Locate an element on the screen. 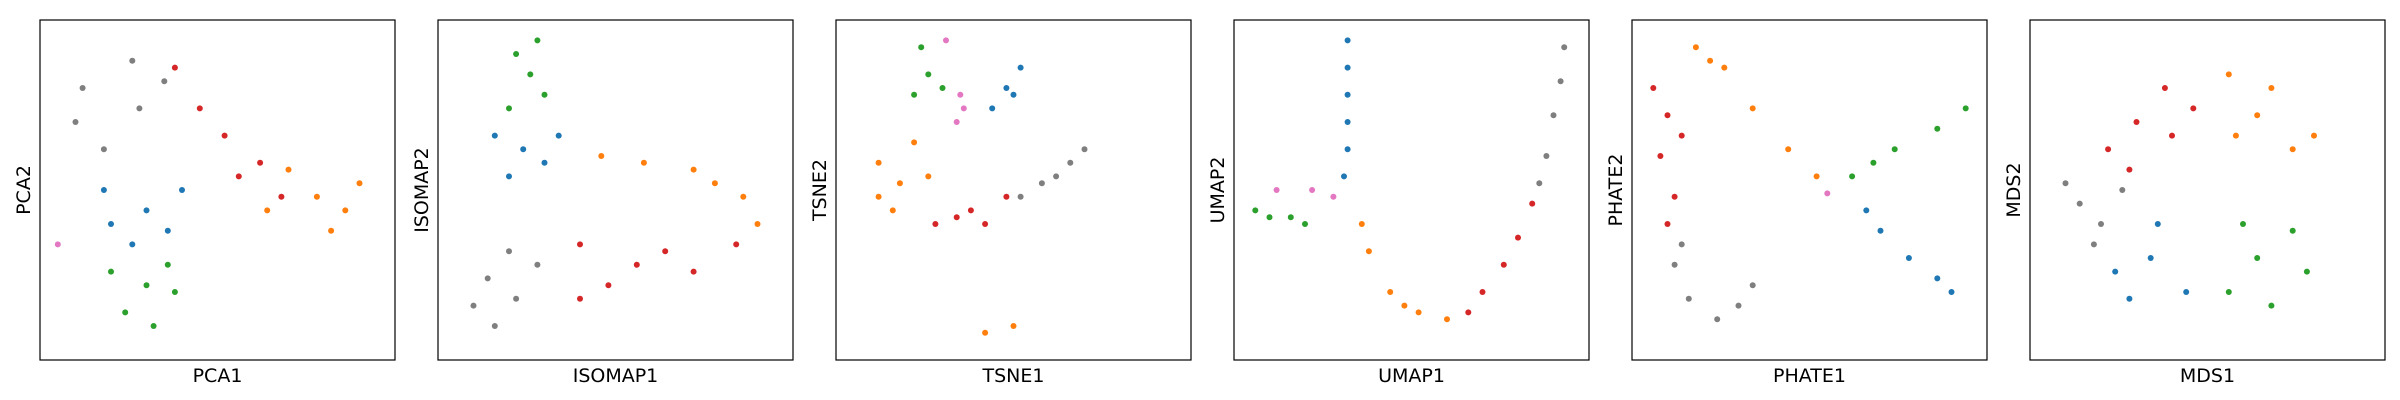 This screenshot has width=2400, height=400. panel-phate: PHATE1 PHATE2 is located at coordinates (1796, 203).